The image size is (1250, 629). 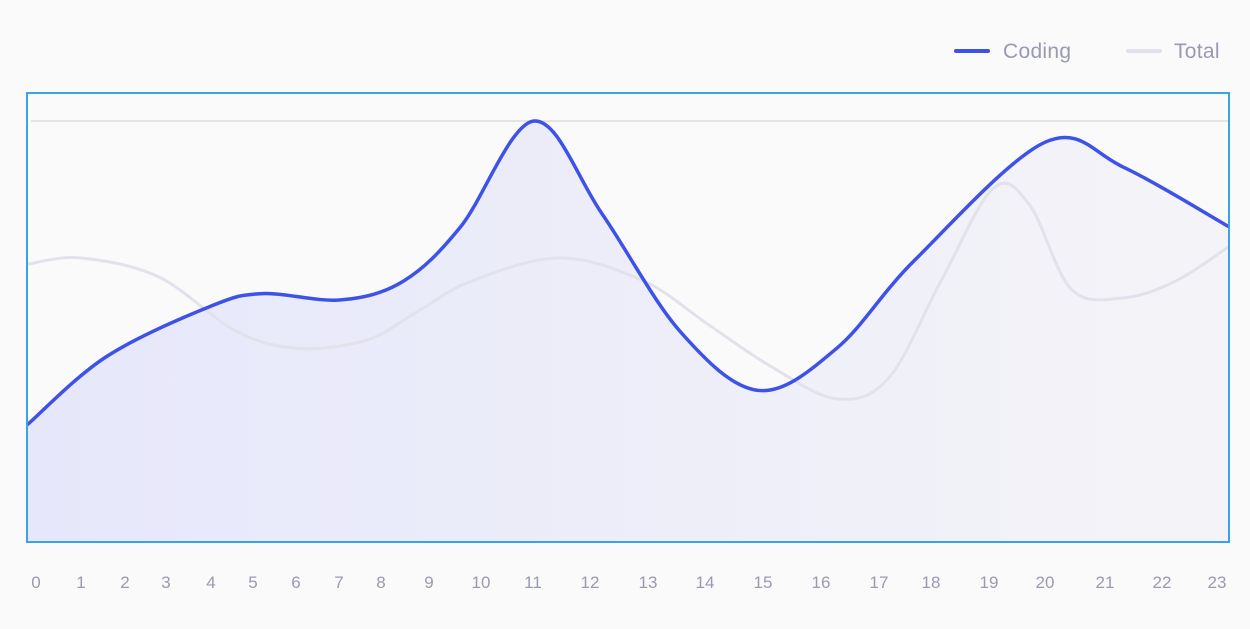 I want to click on x-tick-label: 3, so click(x=165, y=582).